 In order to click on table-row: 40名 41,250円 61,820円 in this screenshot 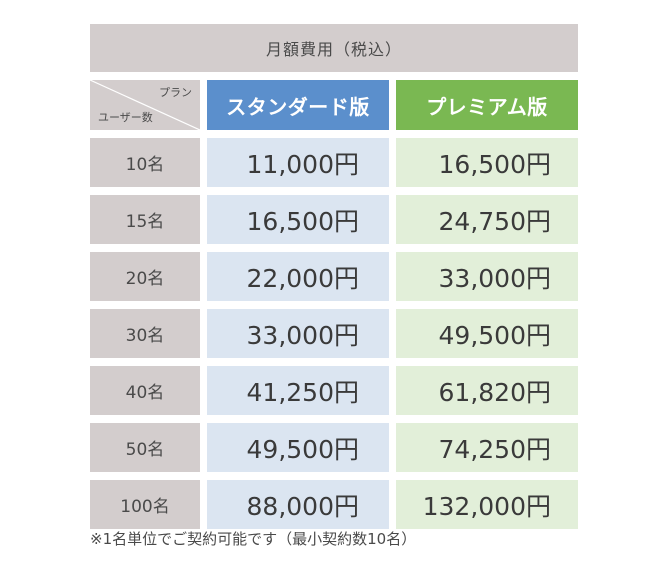, I will do `click(334, 390)`.